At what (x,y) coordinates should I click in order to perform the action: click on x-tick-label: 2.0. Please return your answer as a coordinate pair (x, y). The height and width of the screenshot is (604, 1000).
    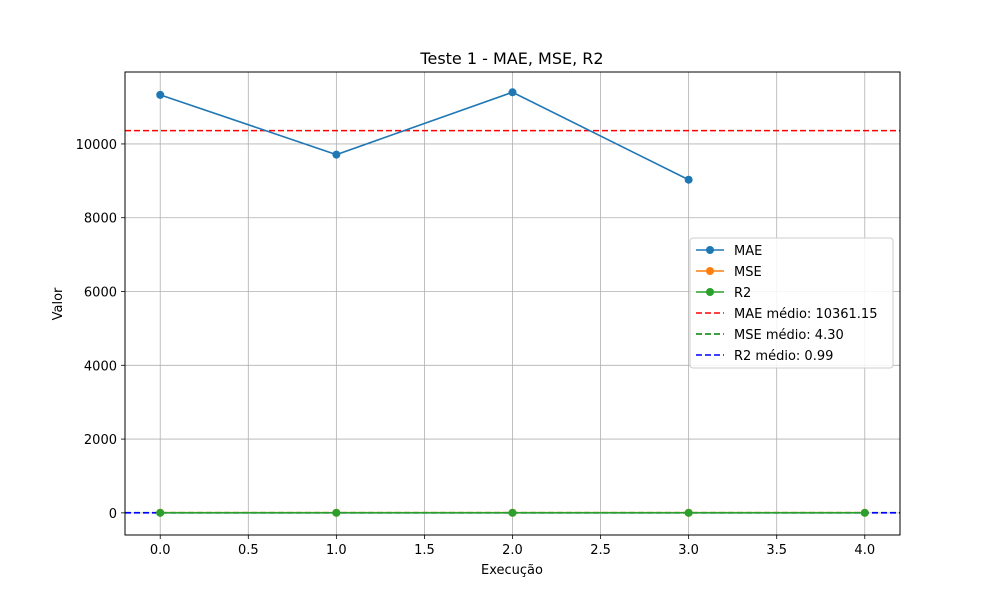
    Looking at the image, I should click on (512, 550).